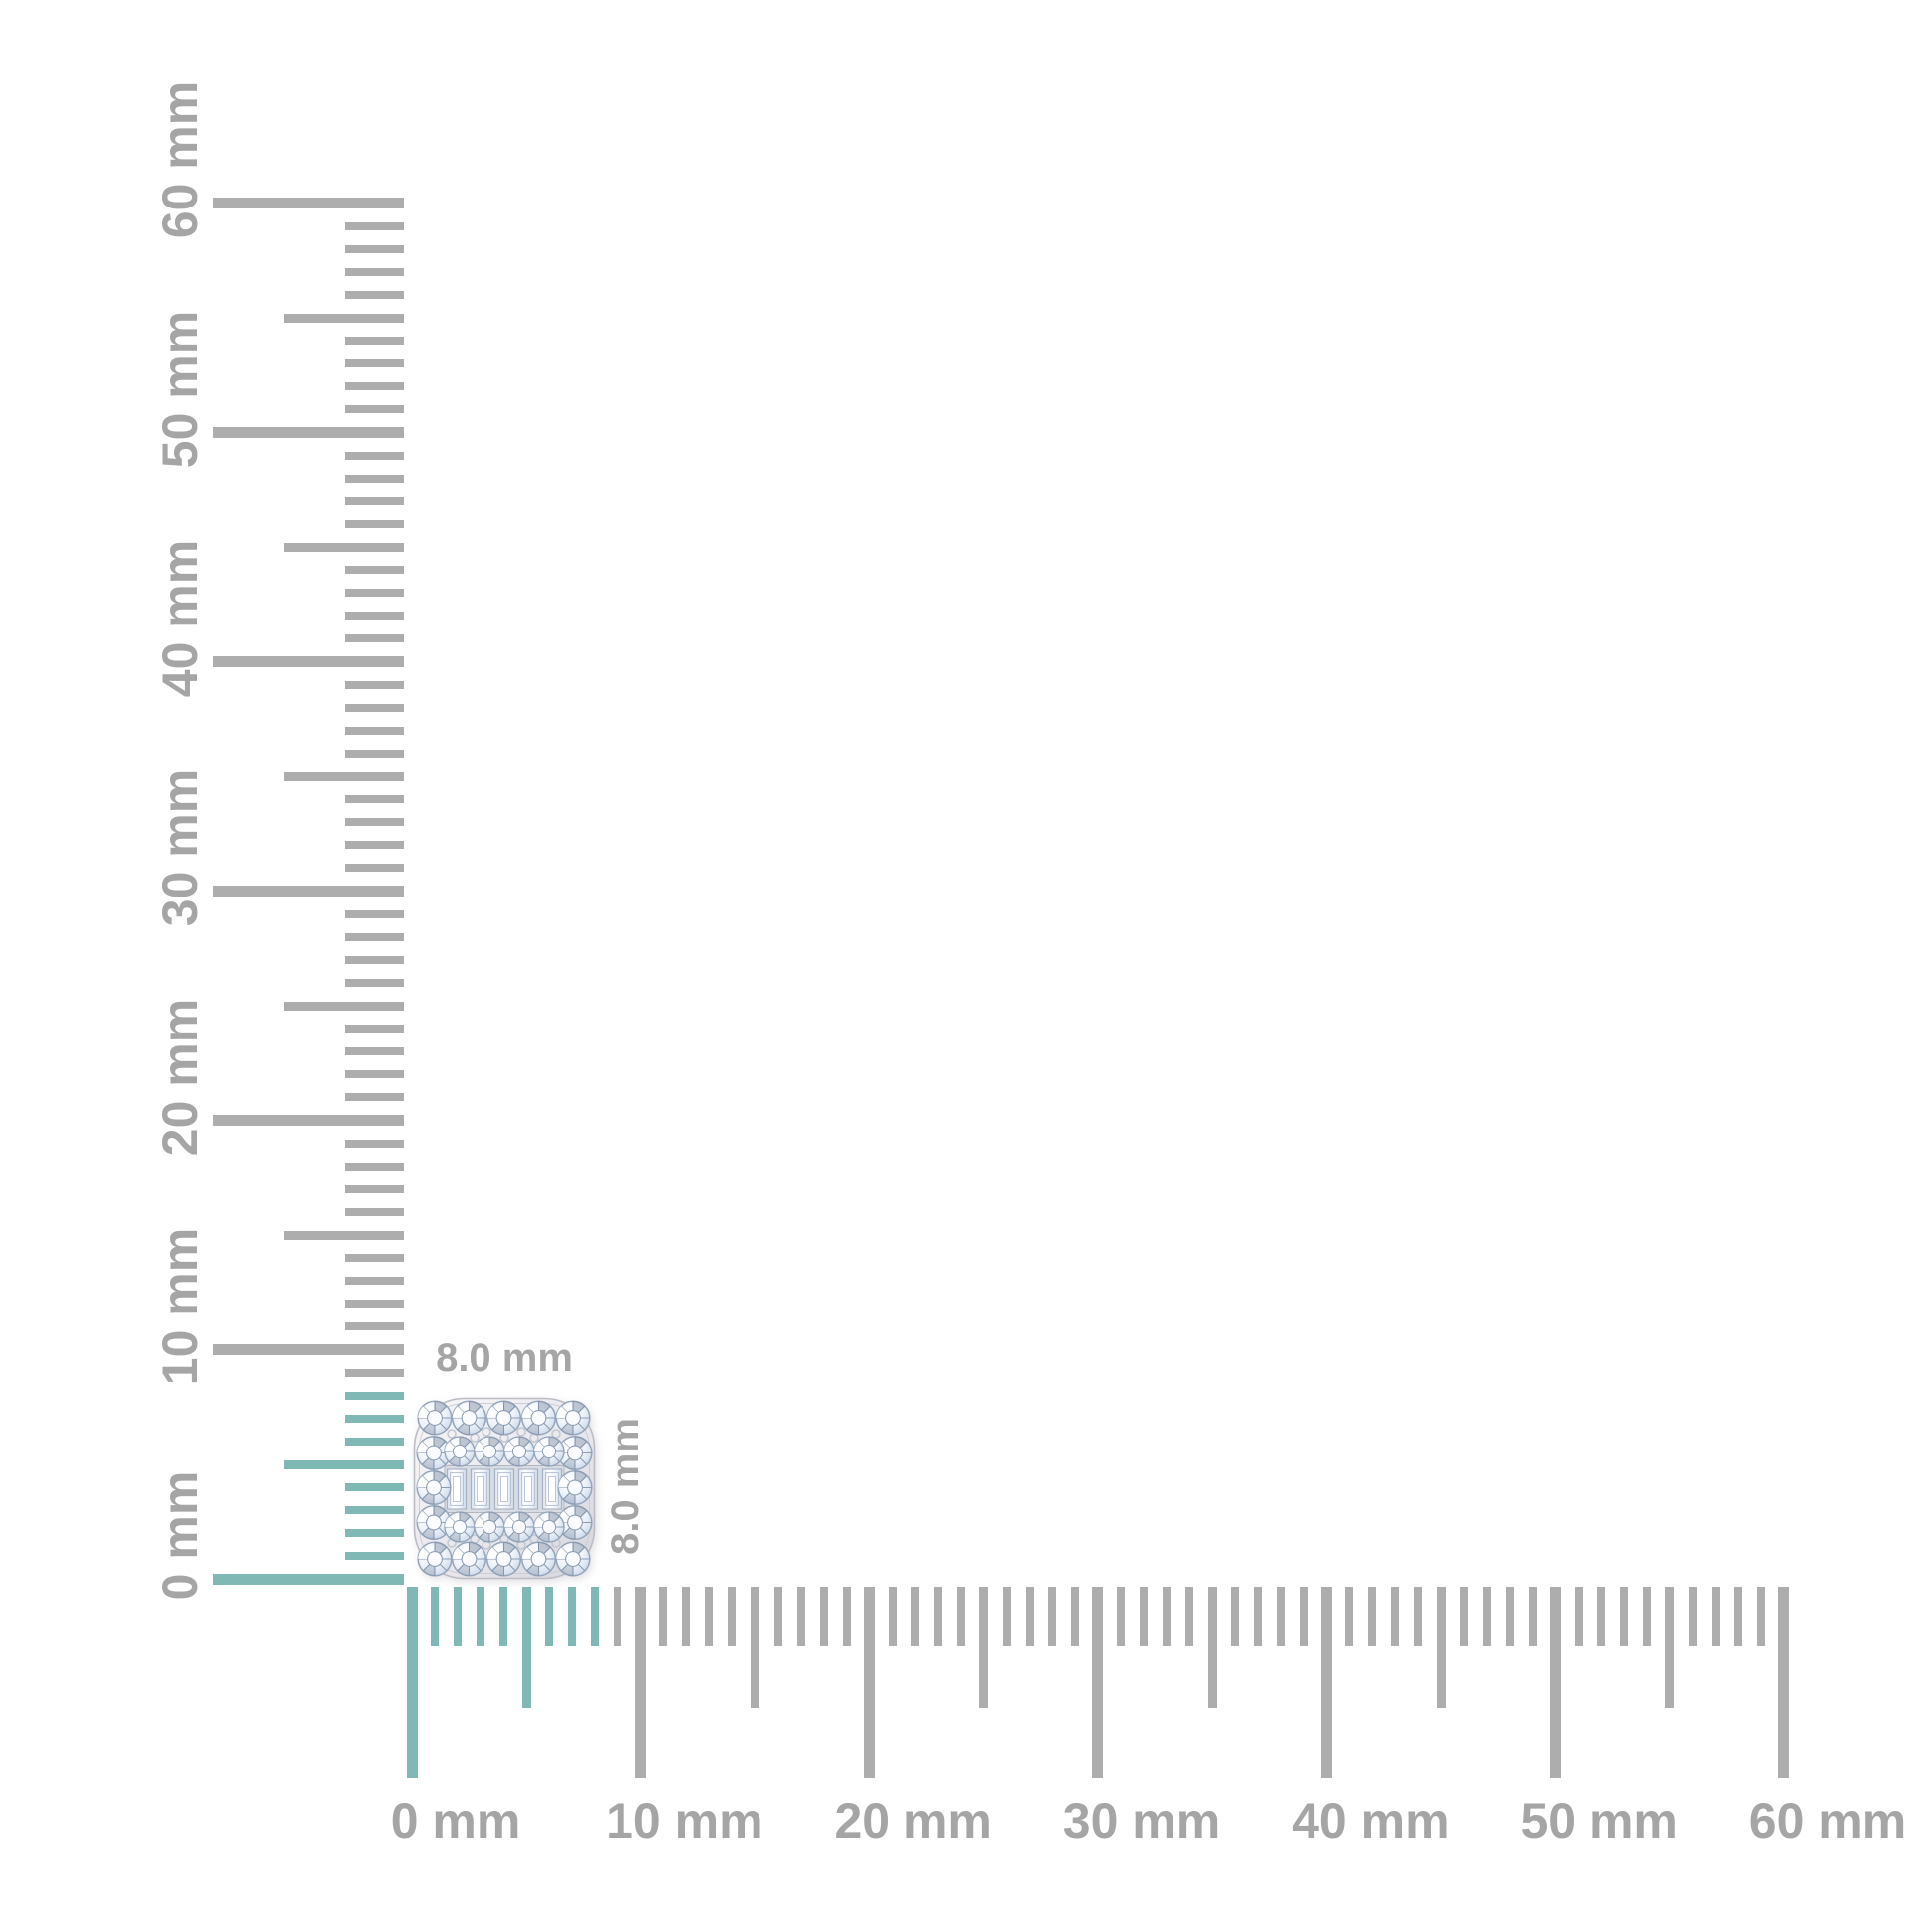 The image size is (1932, 1932). What do you see at coordinates (344, 1464) in the screenshot?
I see `vertical-ruler-tick-5mm` at bounding box center [344, 1464].